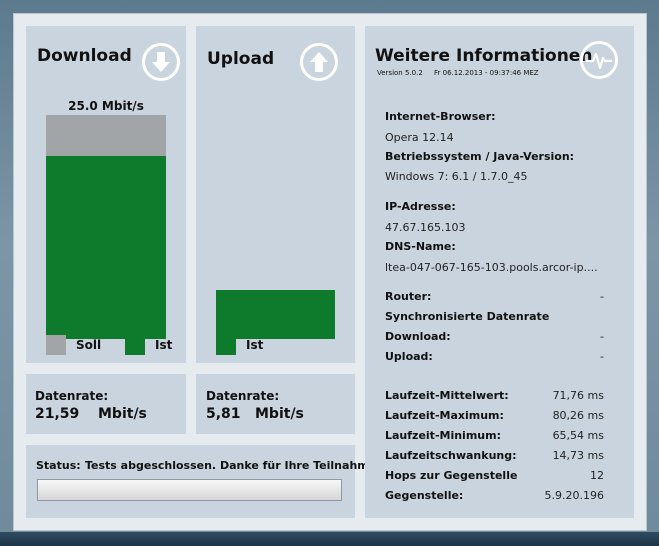 This screenshot has width=659, height=546. I want to click on legend-ist-label: Ist, so click(164, 345).